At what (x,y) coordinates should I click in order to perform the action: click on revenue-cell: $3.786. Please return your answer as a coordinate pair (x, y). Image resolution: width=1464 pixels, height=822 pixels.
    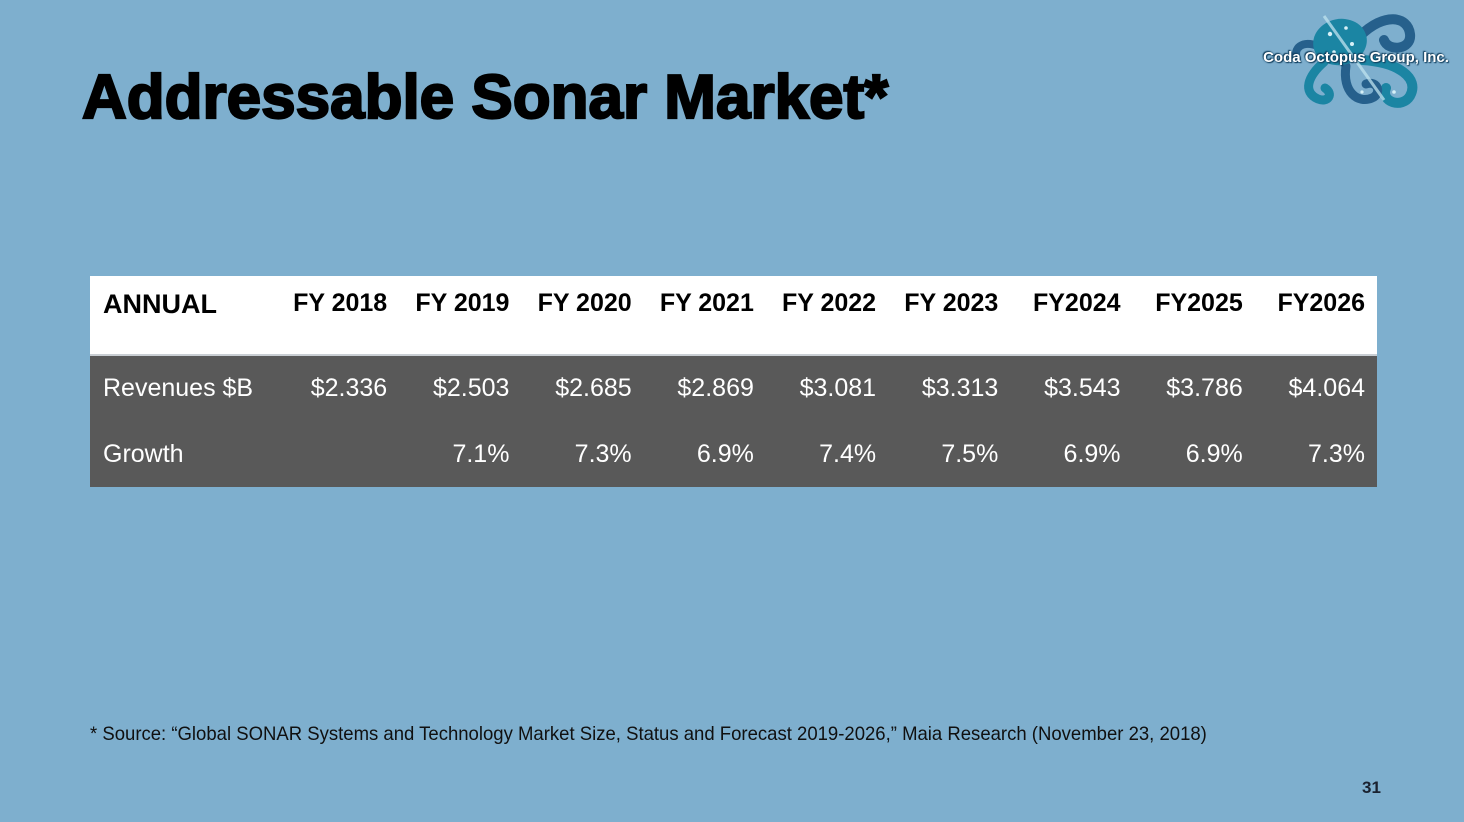
    Looking at the image, I should click on (1193, 387).